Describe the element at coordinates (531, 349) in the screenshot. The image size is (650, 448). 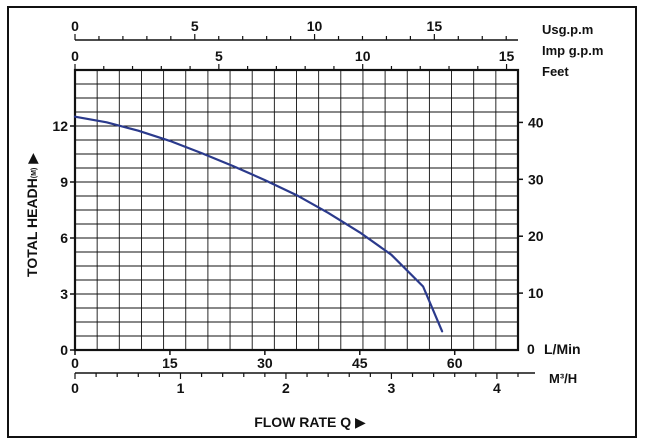
I see `y-right-zero-label: 0` at that location.